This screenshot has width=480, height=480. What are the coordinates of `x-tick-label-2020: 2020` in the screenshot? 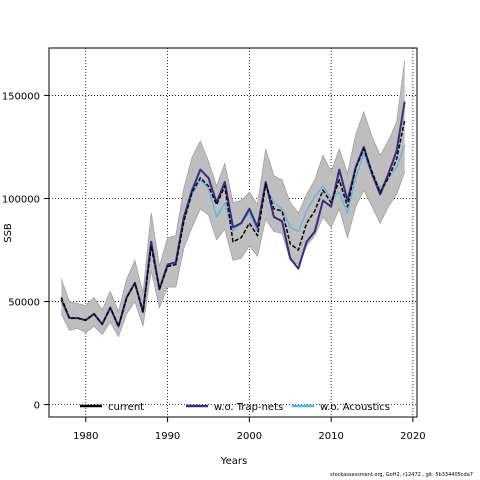 It's located at (412, 436).